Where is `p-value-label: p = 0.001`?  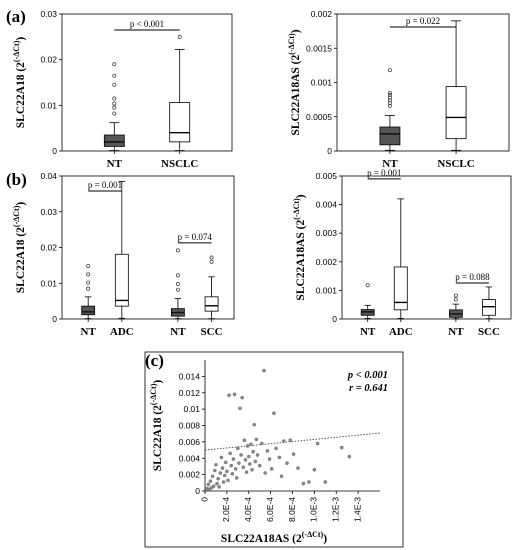
p-value-label: p = 0.001 is located at coordinates (105, 185).